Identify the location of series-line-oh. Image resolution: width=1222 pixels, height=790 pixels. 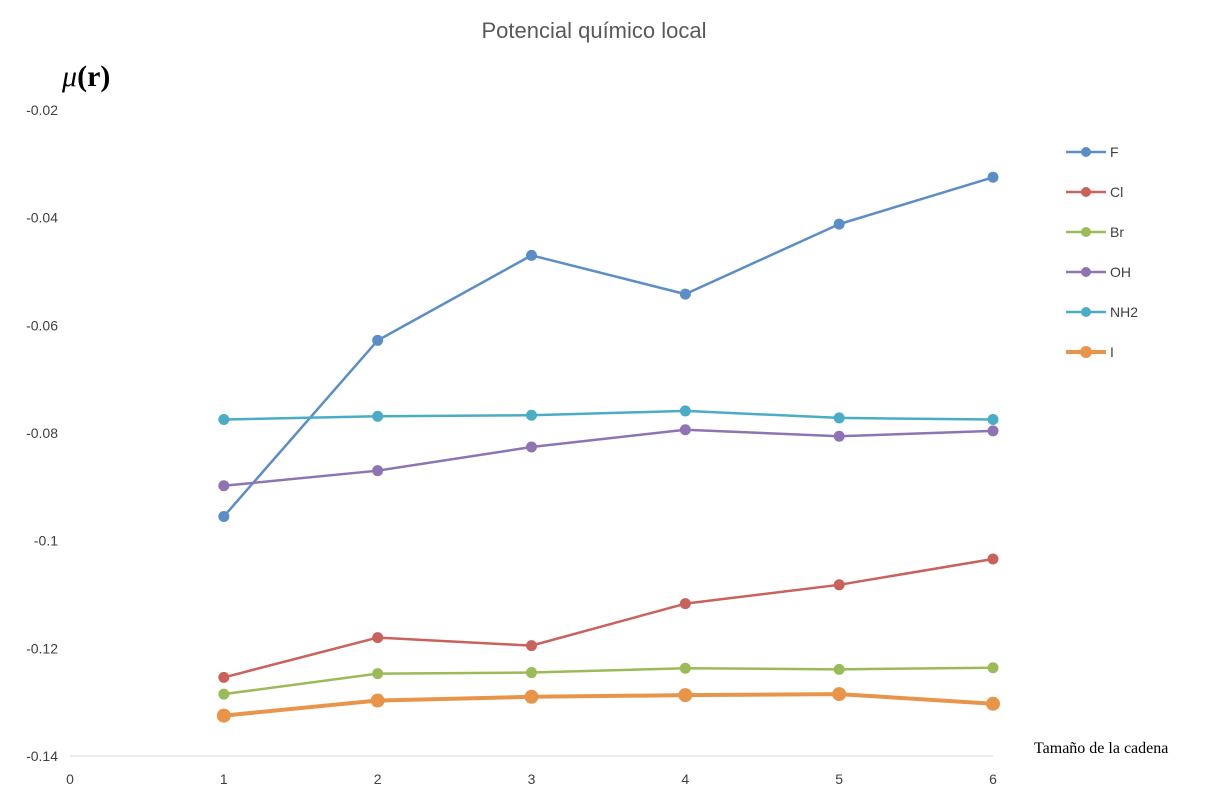
(608, 458).